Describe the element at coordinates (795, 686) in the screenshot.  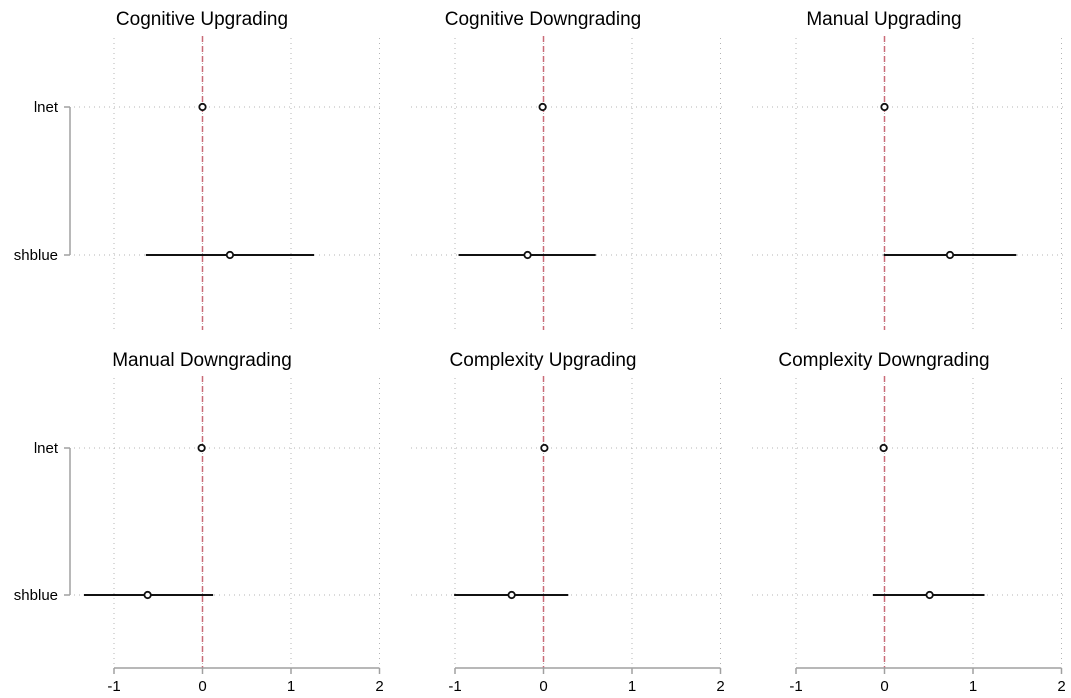
I see `panel-6-x-tick-label: -1` at that location.